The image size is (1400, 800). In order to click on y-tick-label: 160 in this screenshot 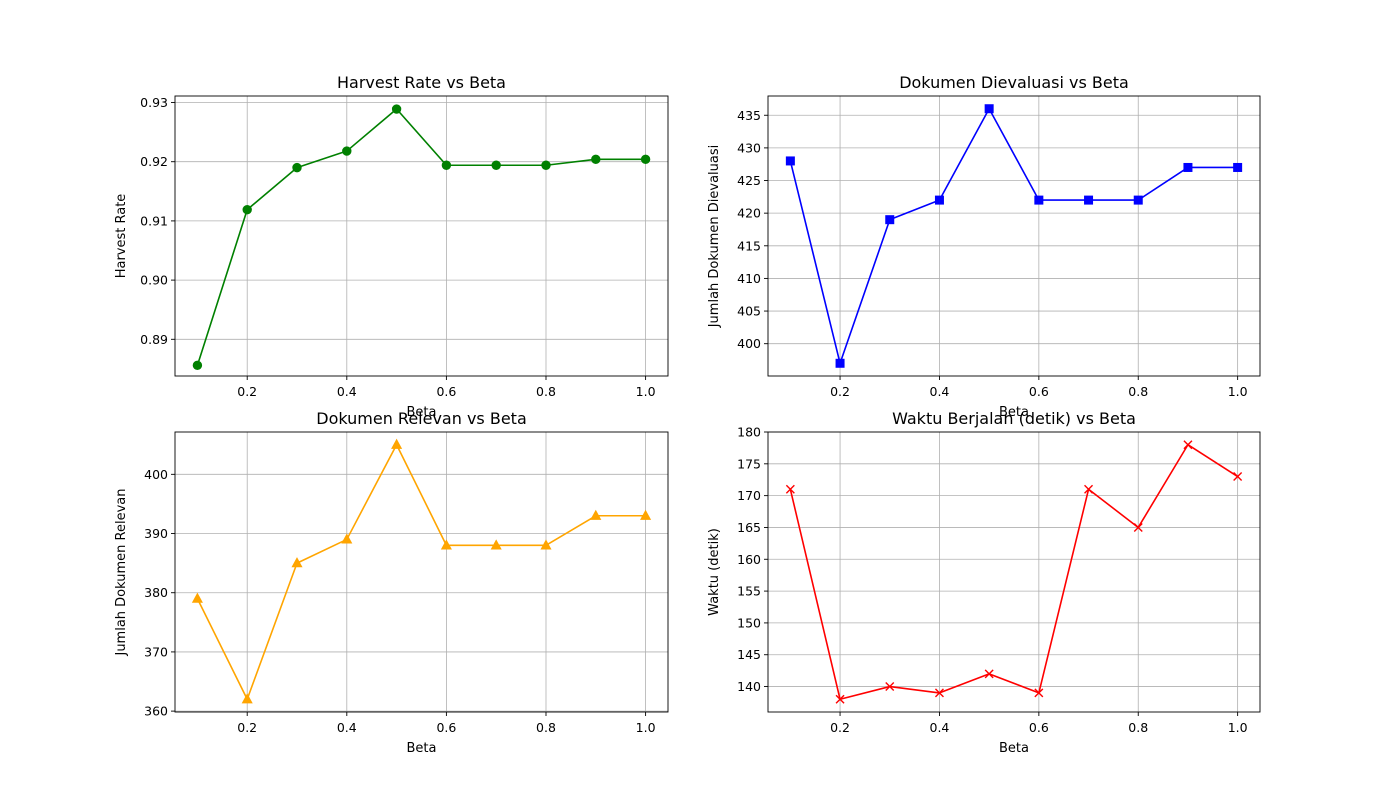, I will do `click(749, 559)`.